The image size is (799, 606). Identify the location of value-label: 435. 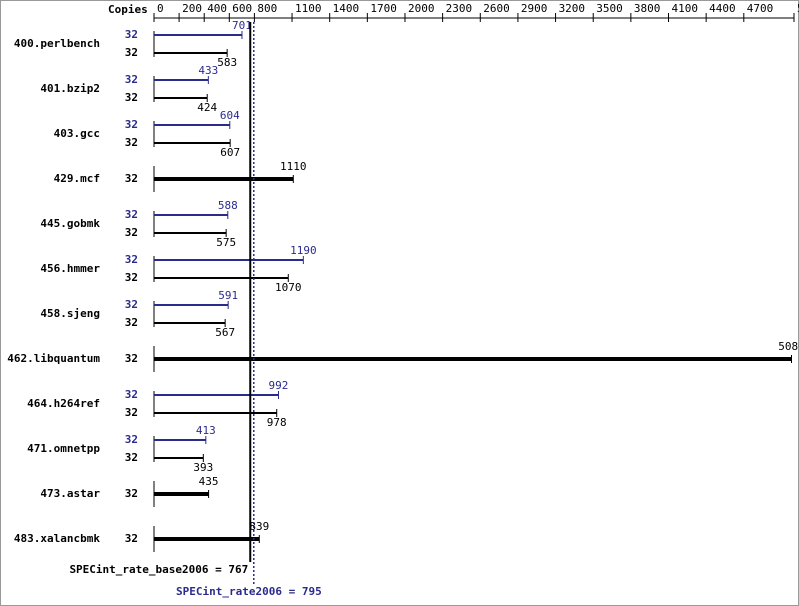
(209, 481).